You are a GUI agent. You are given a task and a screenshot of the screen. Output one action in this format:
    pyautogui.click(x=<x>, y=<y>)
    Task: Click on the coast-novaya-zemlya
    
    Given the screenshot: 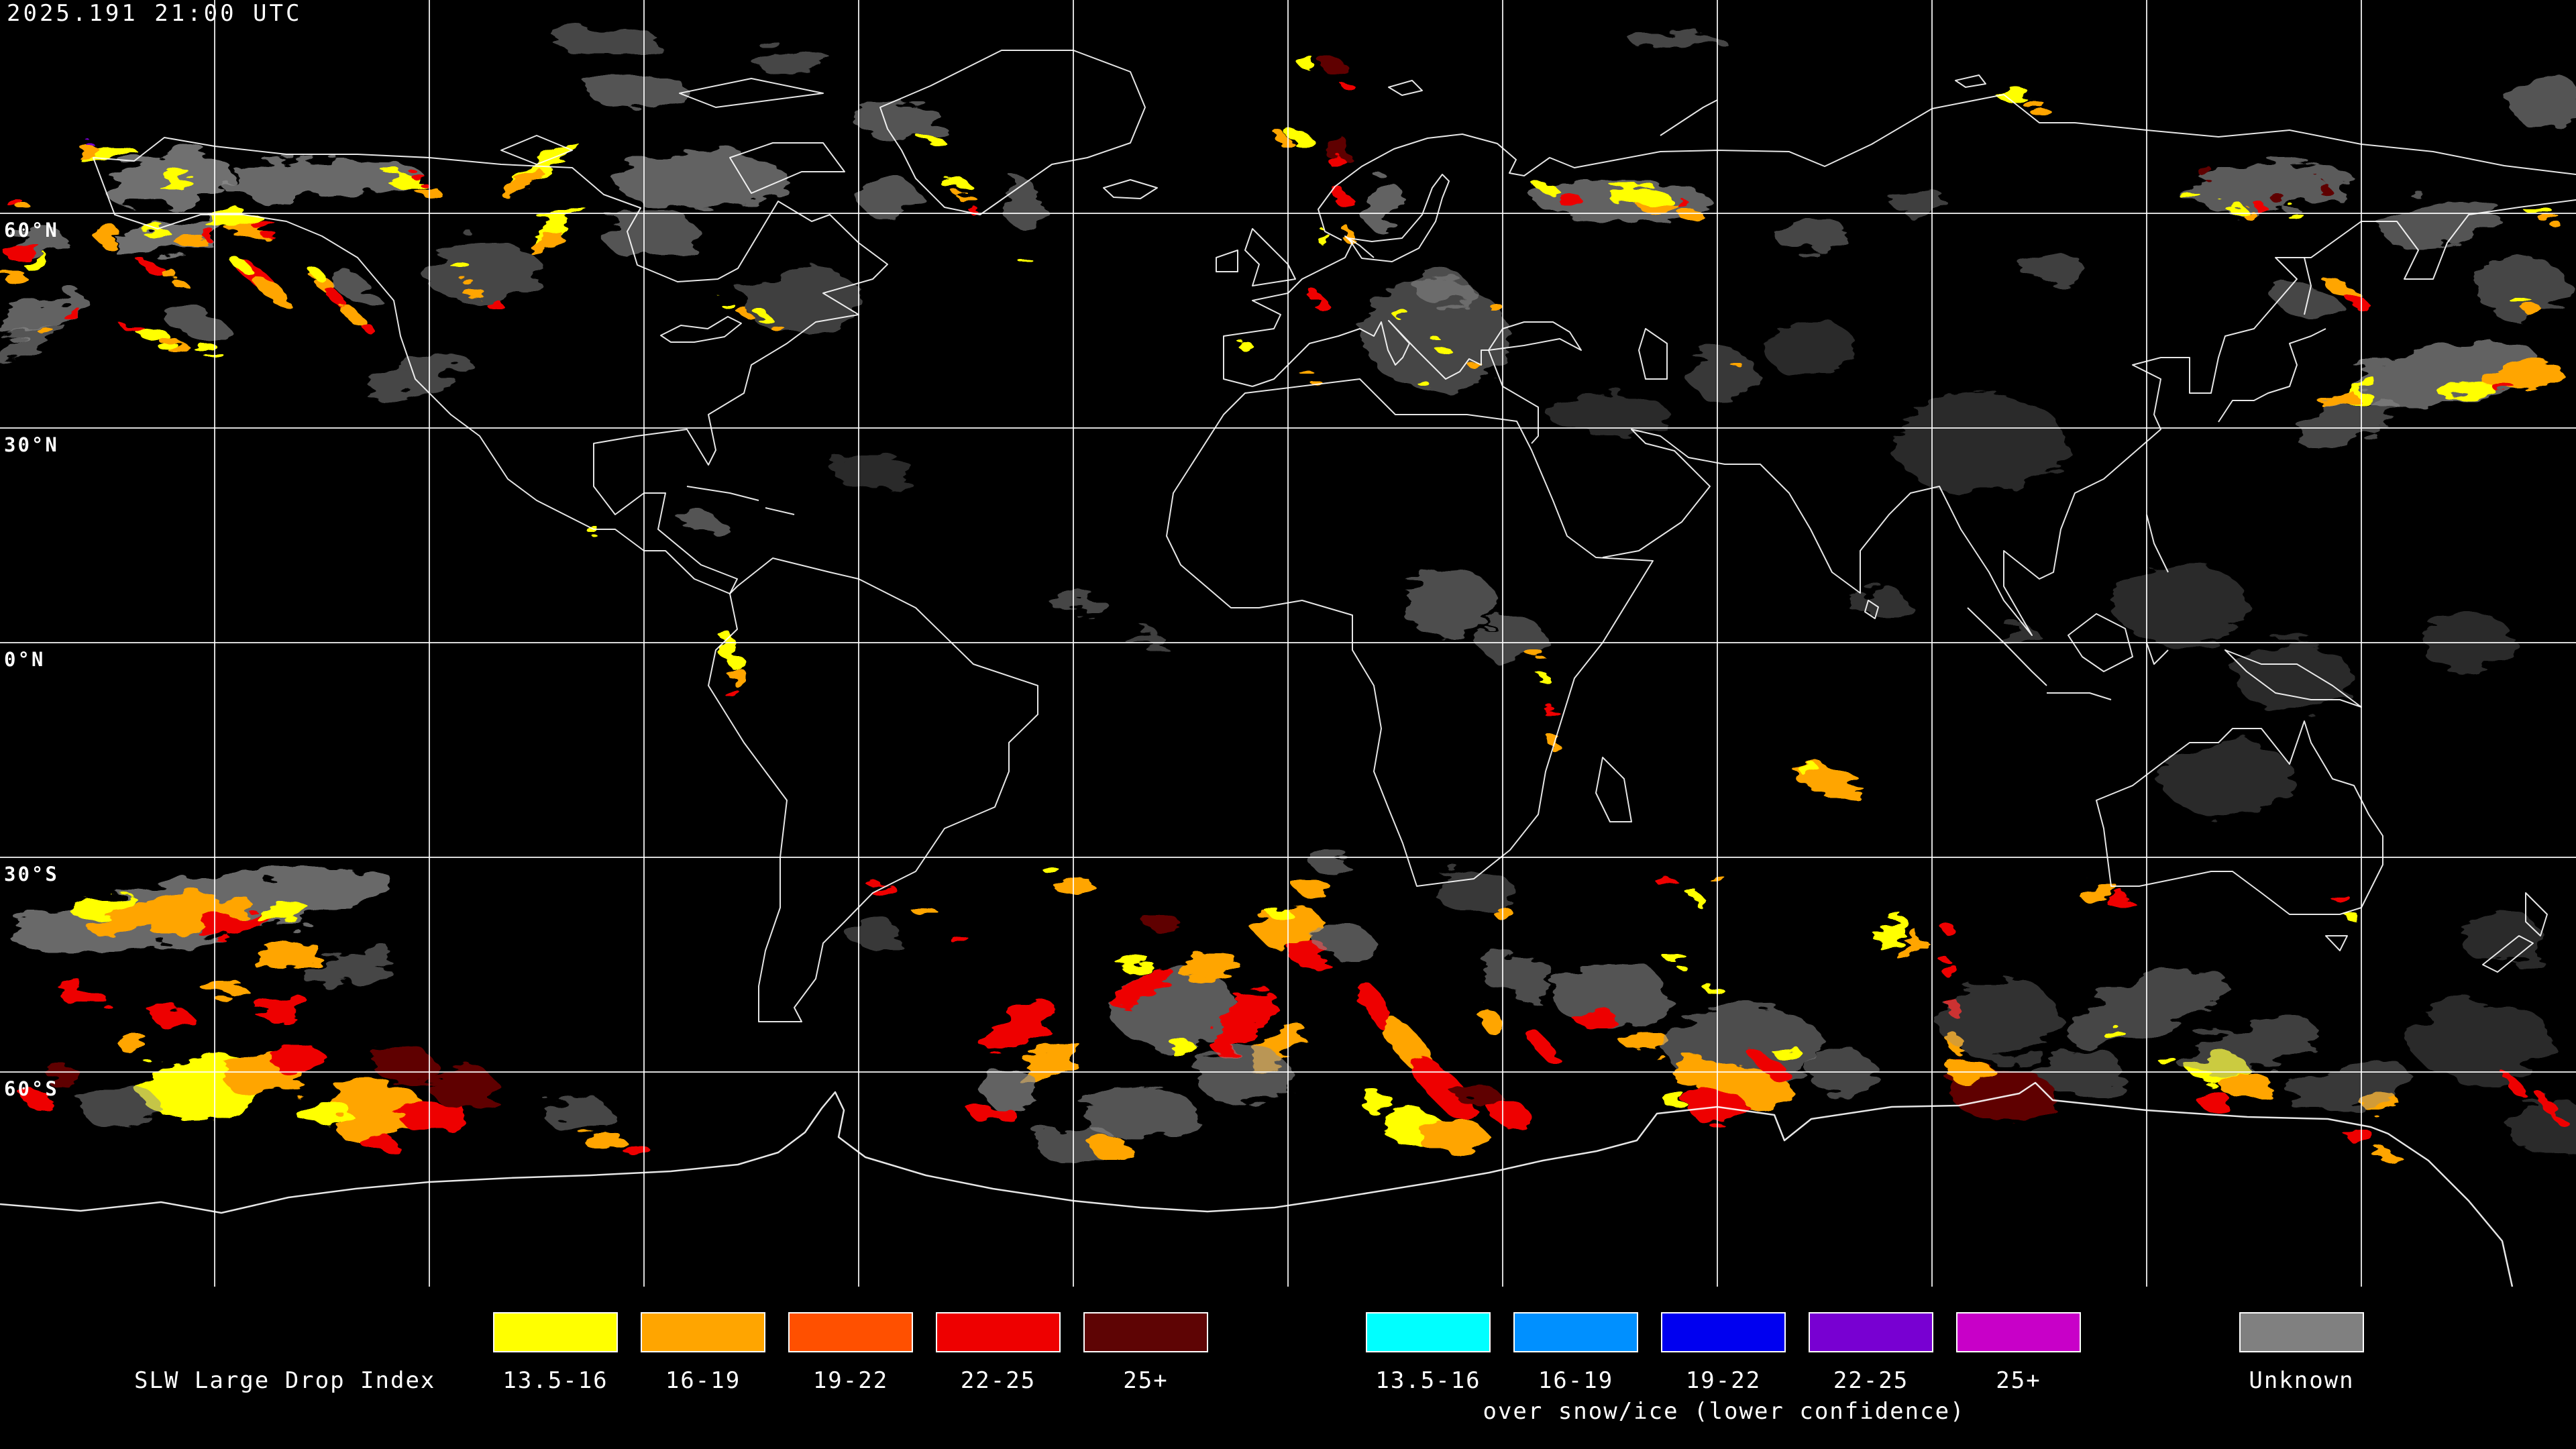 What is the action you would take?
    pyautogui.click(x=1689, y=117)
    